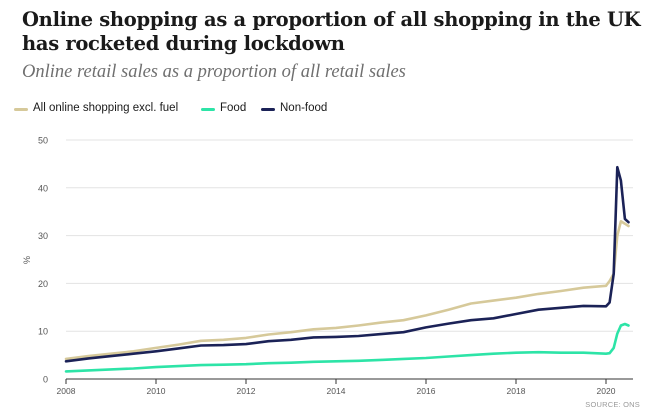 The width and height of the screenshot is (663, 419). Describe the element at coordinates (45, 380) in the screenshot. I see `y-tick-label-0: 0` at that location.